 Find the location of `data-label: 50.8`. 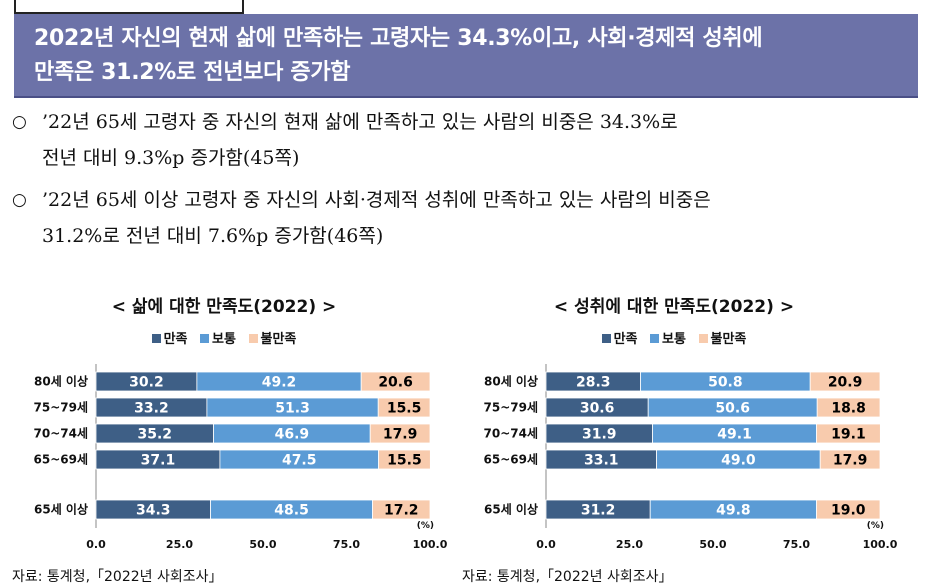

data-label: 50.8 is located at coordinates (725, 383).